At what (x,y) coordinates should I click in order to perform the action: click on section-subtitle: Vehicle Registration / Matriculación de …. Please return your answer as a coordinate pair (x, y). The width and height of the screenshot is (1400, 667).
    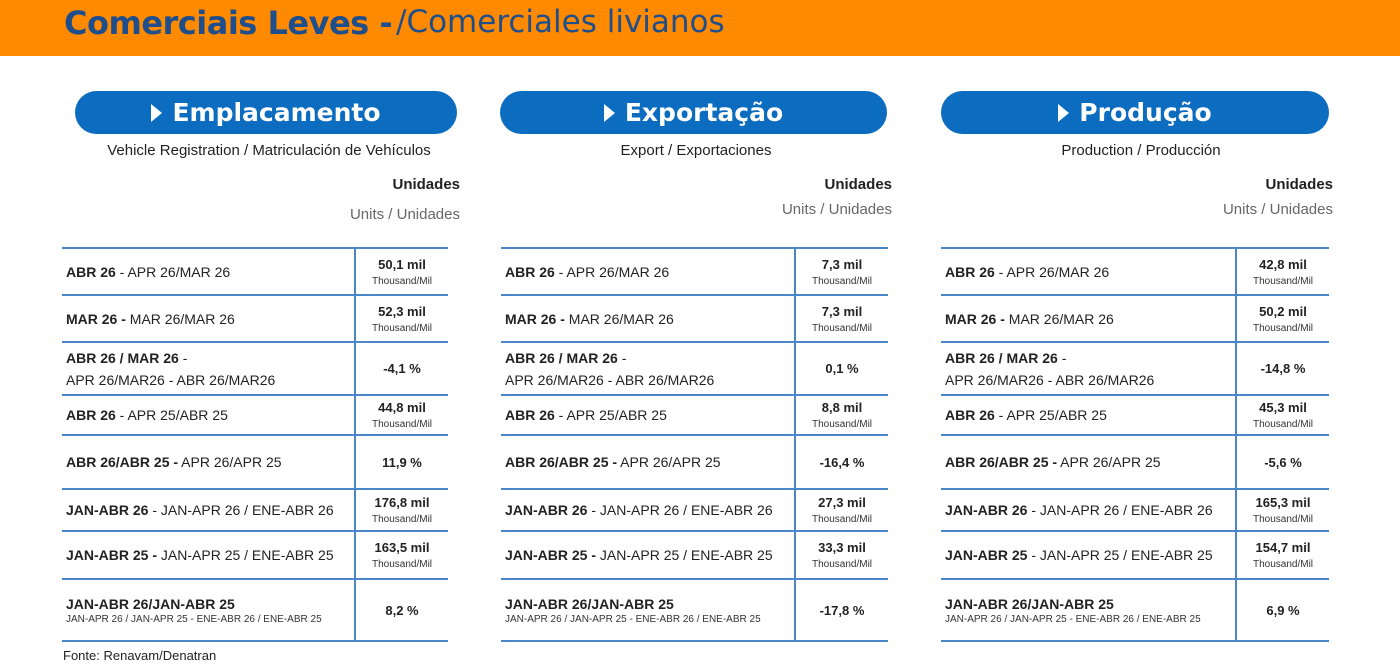
    Looking at the image, I should click on (269, 150).